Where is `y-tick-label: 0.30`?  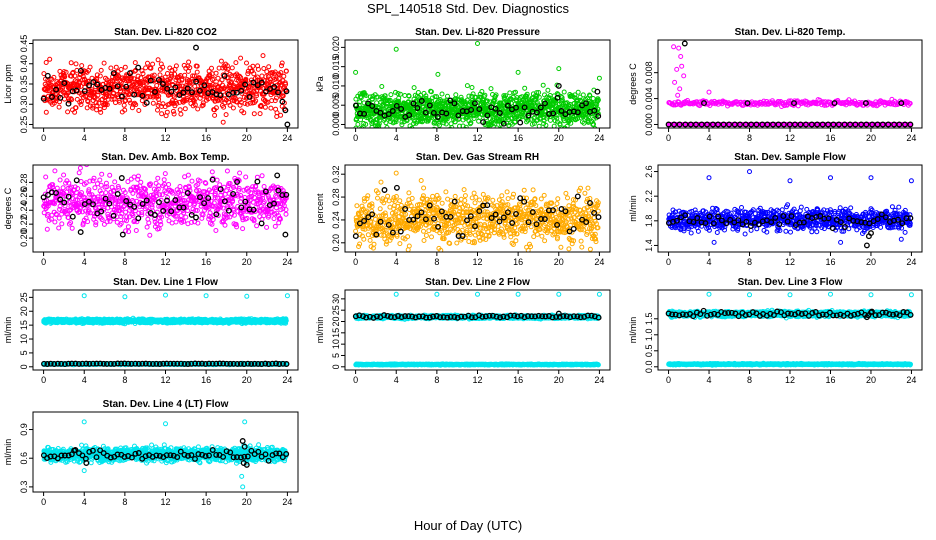 y-tick-label: 0.30 is located at coordinates (24, 104).